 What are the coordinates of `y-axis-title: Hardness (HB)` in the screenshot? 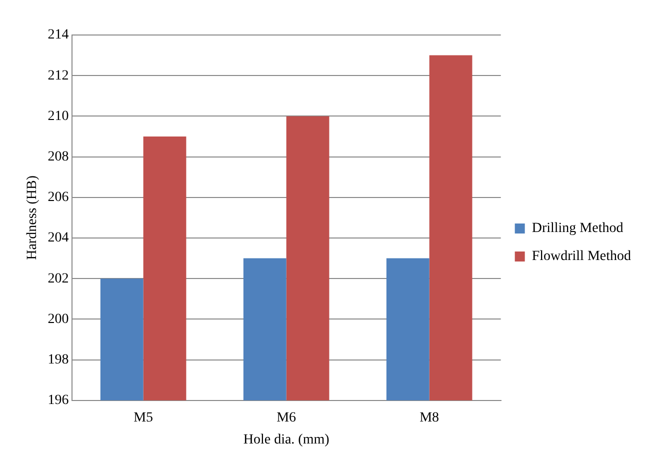 It's located at (32, 217).